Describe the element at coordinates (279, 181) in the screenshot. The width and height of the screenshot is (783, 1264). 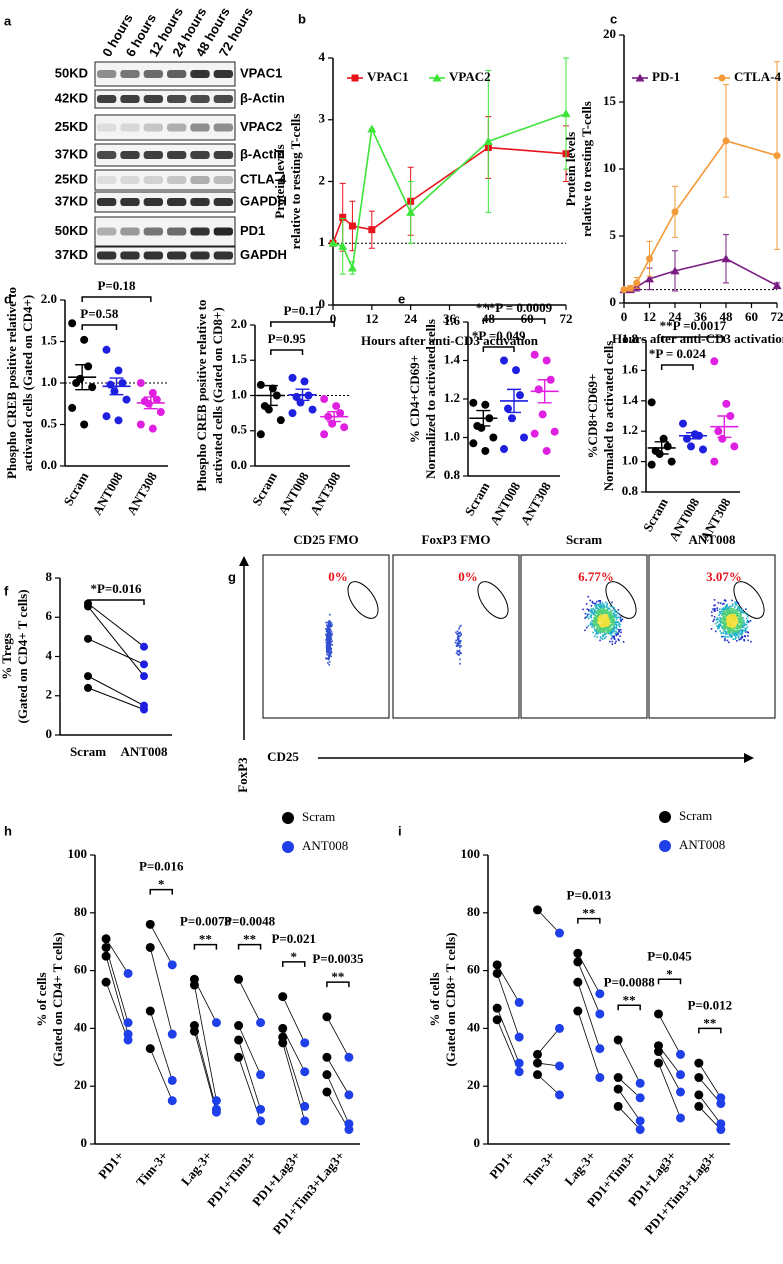
I see `y-axis-label: Protein levels` at that location.